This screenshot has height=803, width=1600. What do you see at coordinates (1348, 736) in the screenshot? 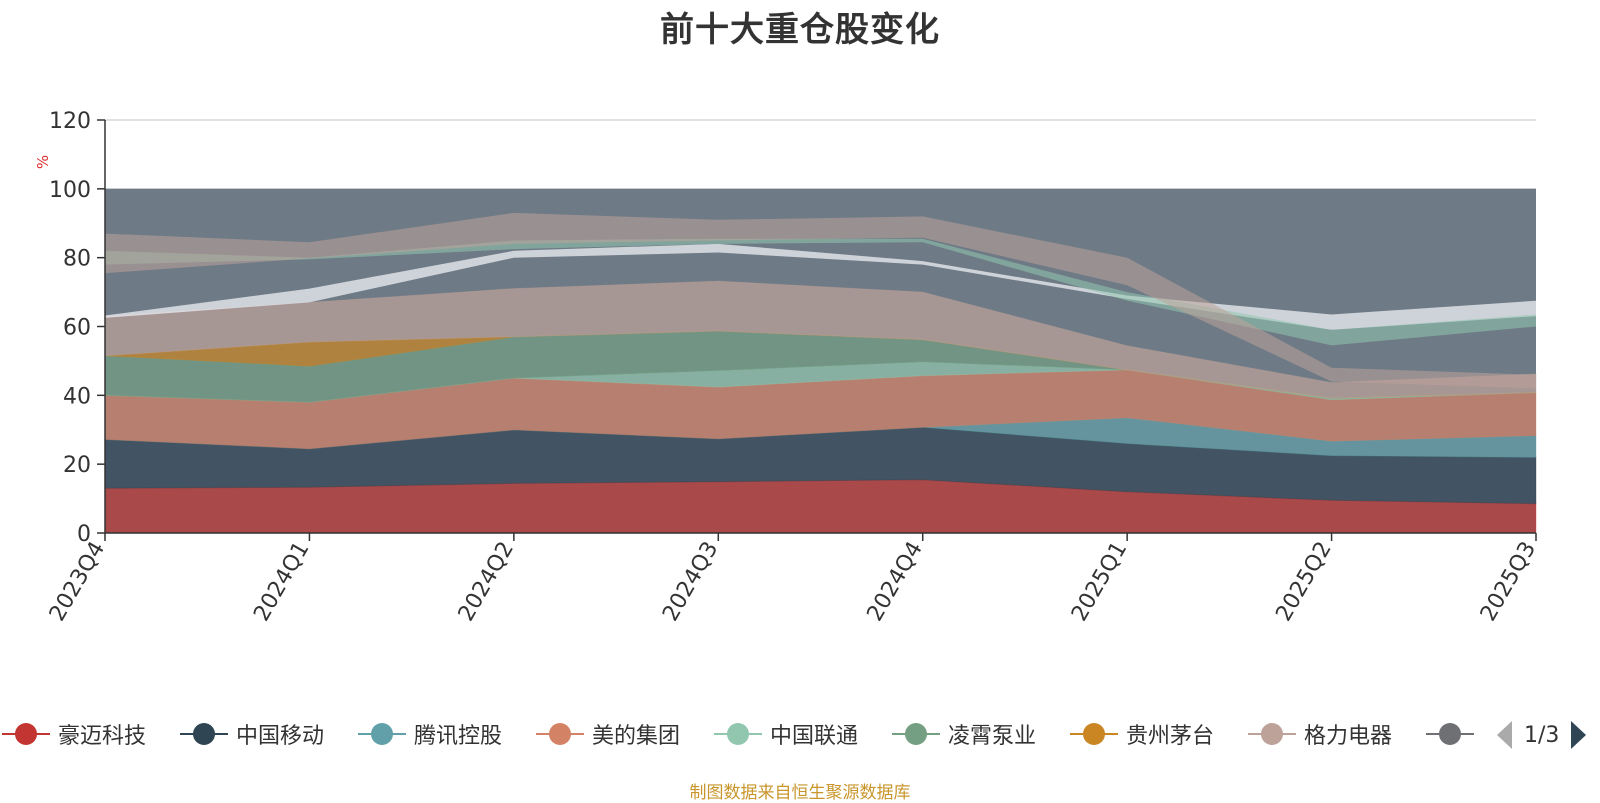
I see `legend-label: 格力电器` at bounding box center [1348, 736].